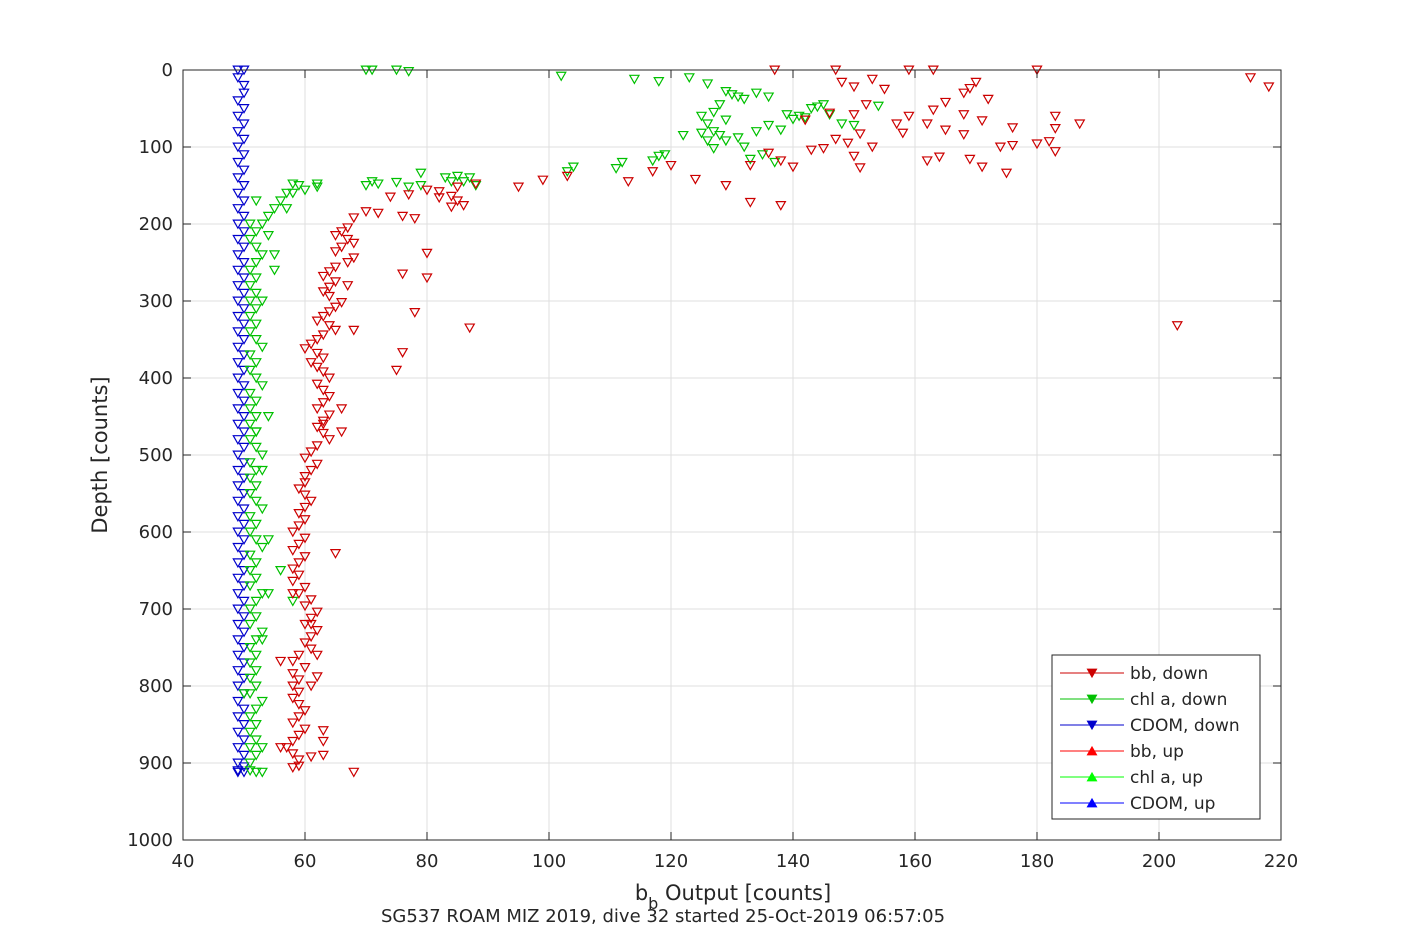 Image resolution: width=1417 pixels, height=949 pixels. Describe the element at coordinates (1131, 778) in the screenshot. I see `legend-item: chl a, up` at that location.